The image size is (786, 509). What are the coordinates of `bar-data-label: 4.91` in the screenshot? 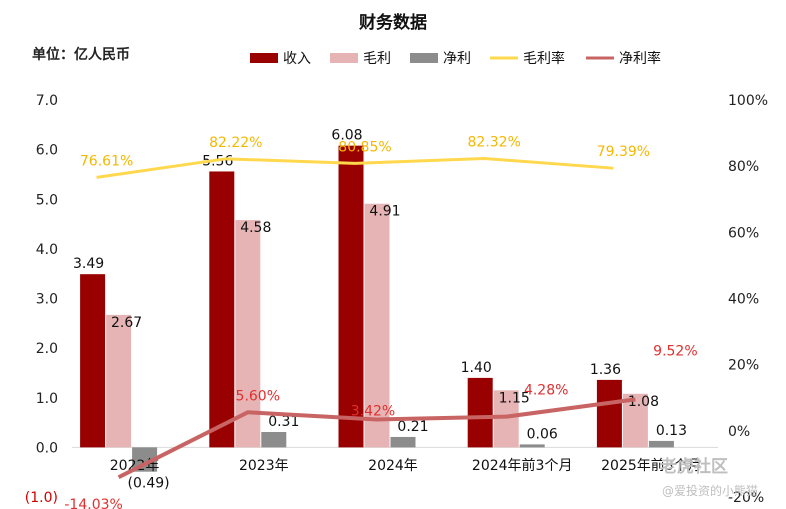 It's located at (384, 212).